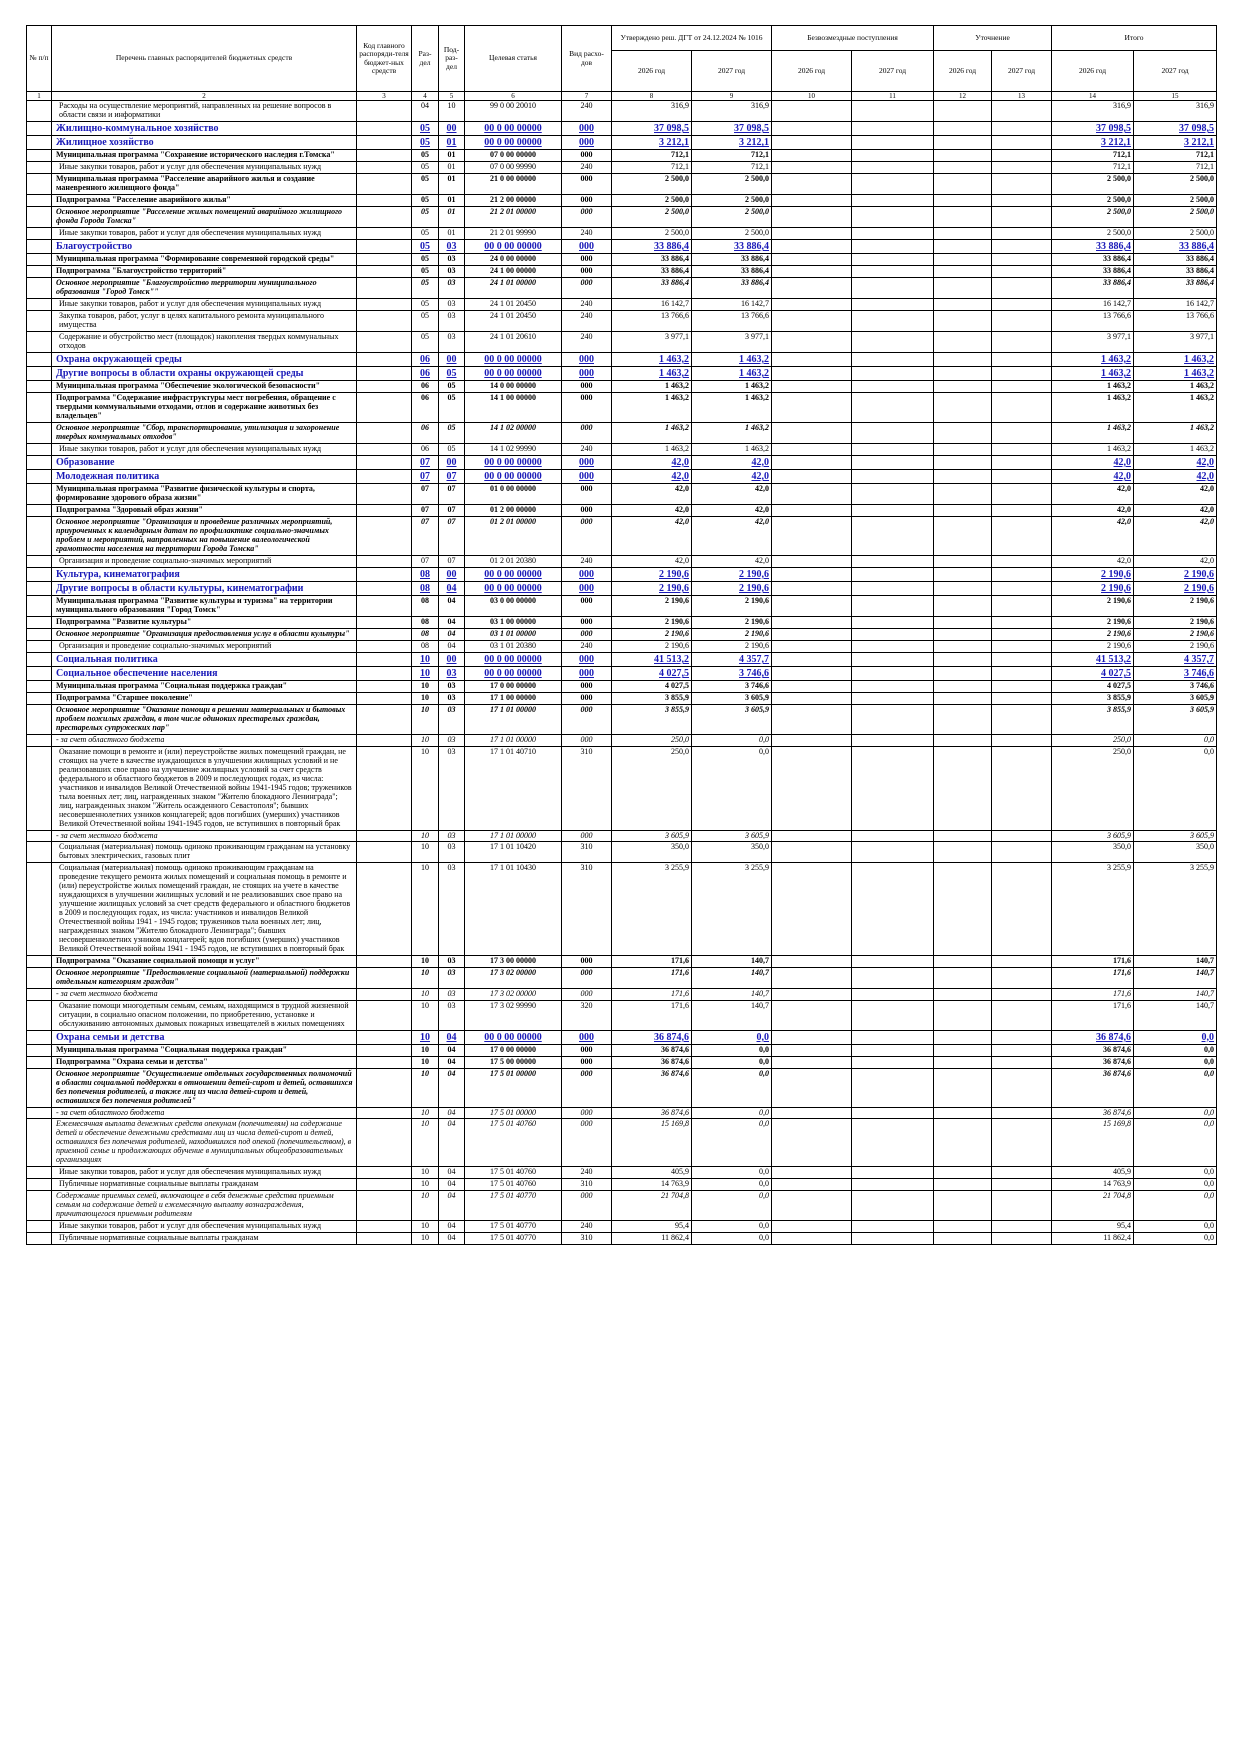  Describe the element at coordinates (1093, 740) in the screenshot. I see `total-2026: 250,0` at that location.